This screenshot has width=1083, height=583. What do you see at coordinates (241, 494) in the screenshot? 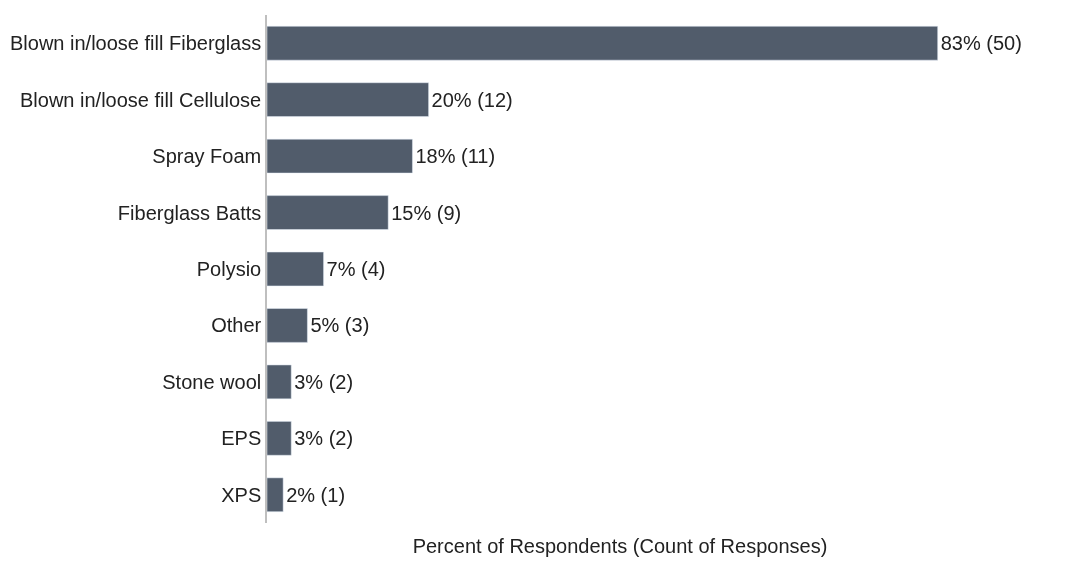
I see `y-tick-label: XPS` at bounding box center [241, 494].